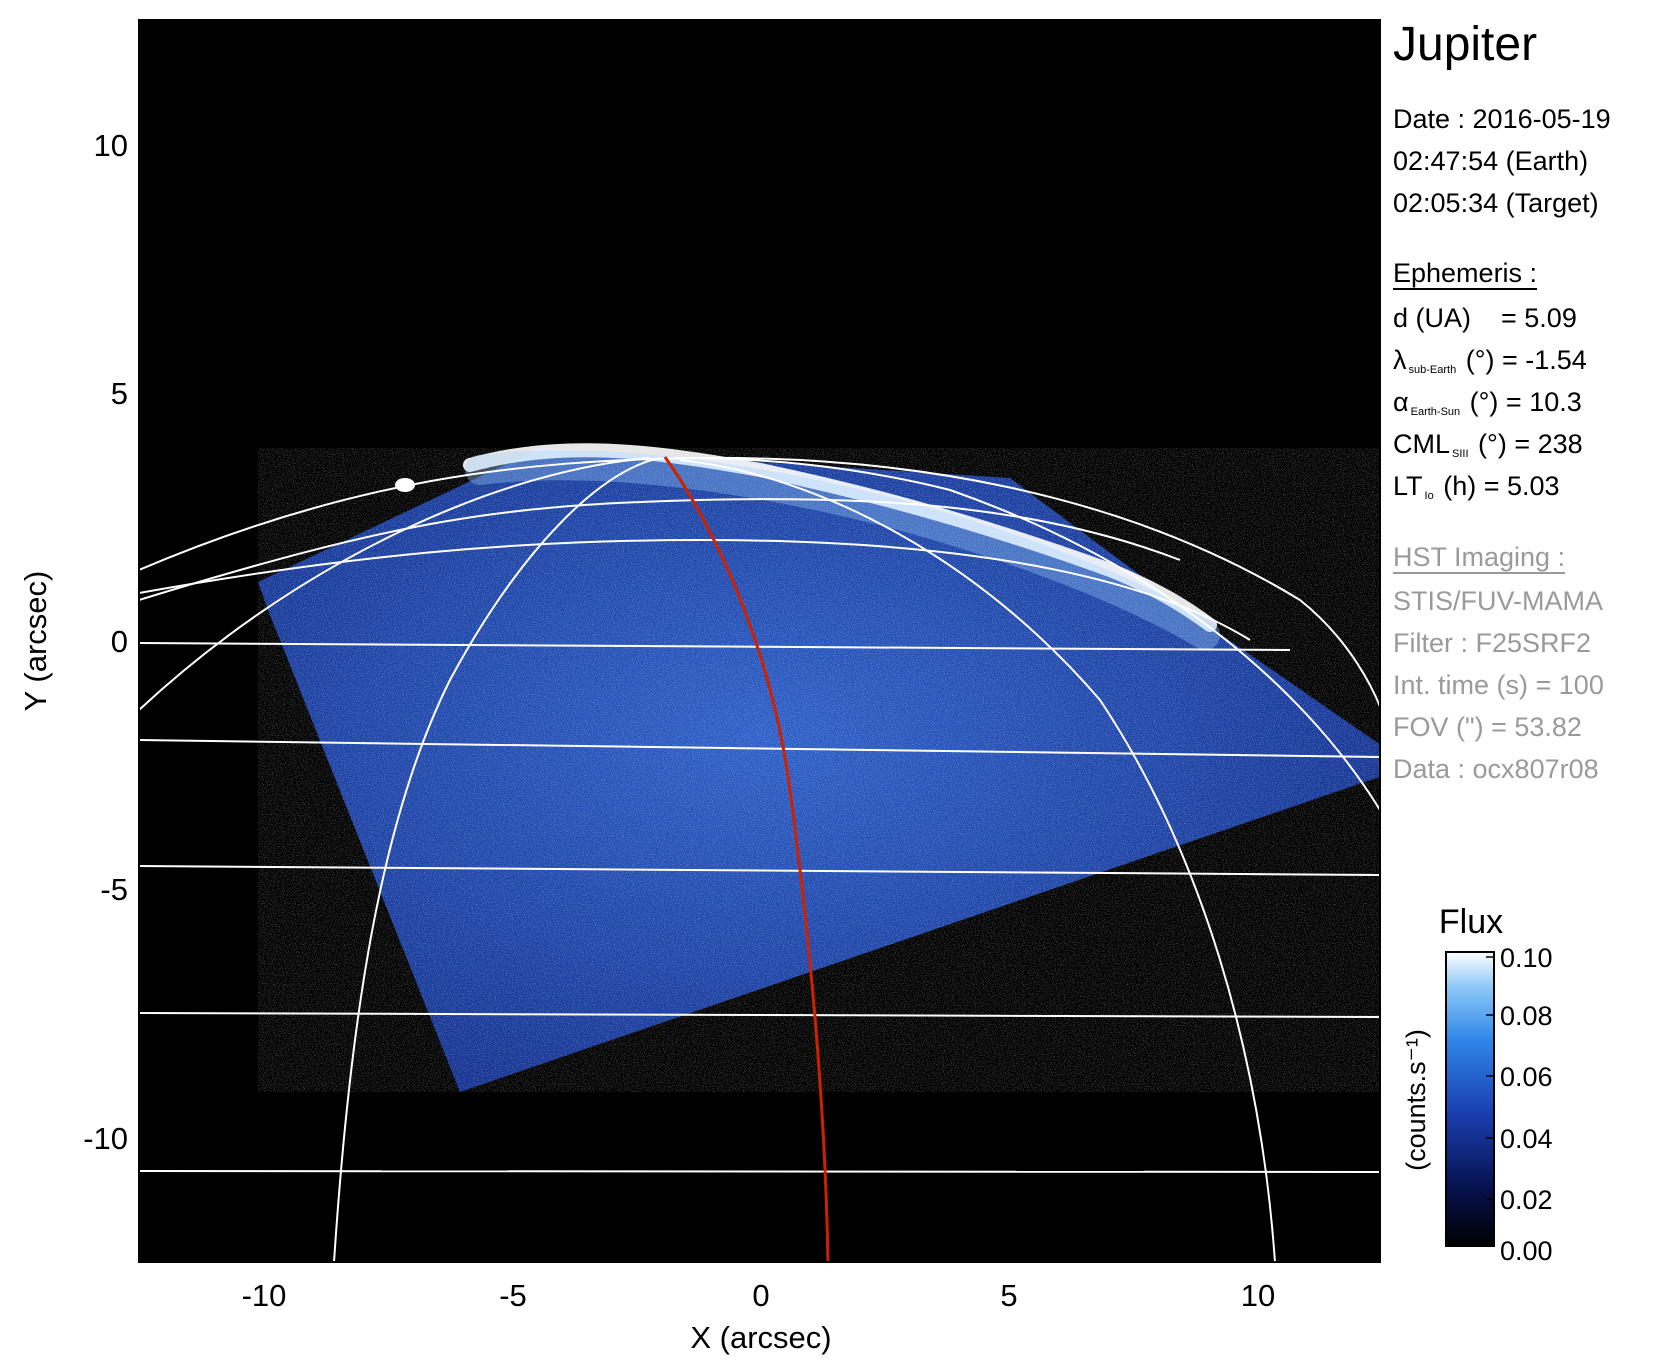  I want to click on lt-subscript: Io, so click(1429, 496).